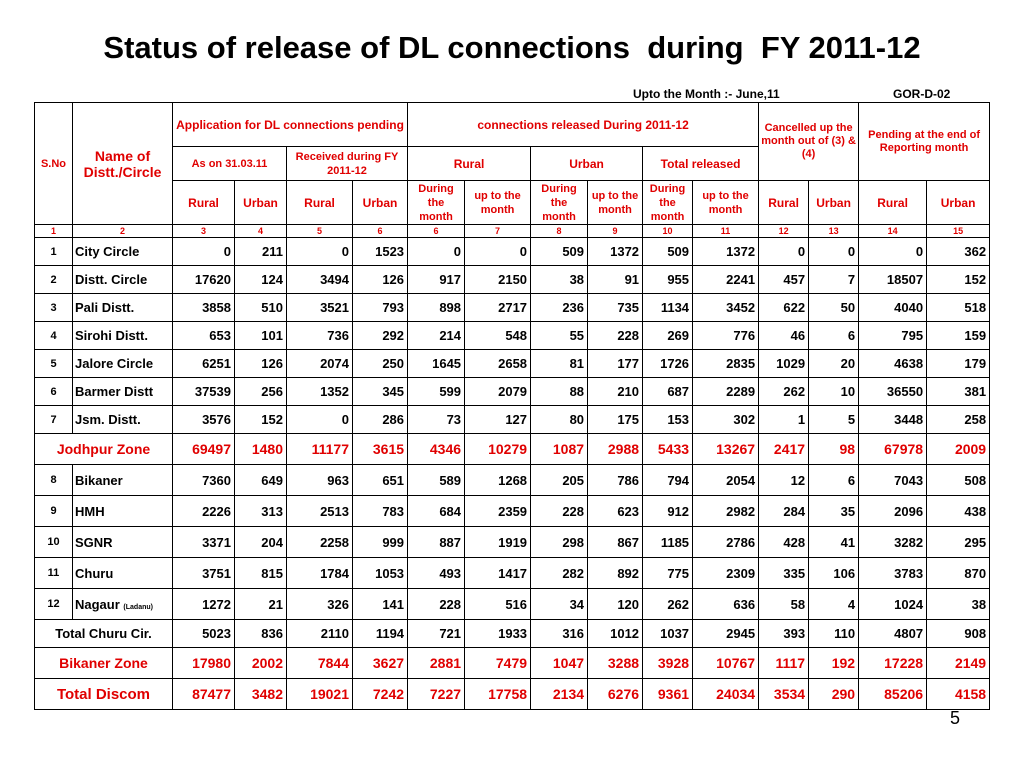 Image resolution: width=1024 pixels, height=768 pixels. Describe the element at coordinates (122, 604) in the screenshot. I see `row-name: Nagaur (Ladanu)` at that location.